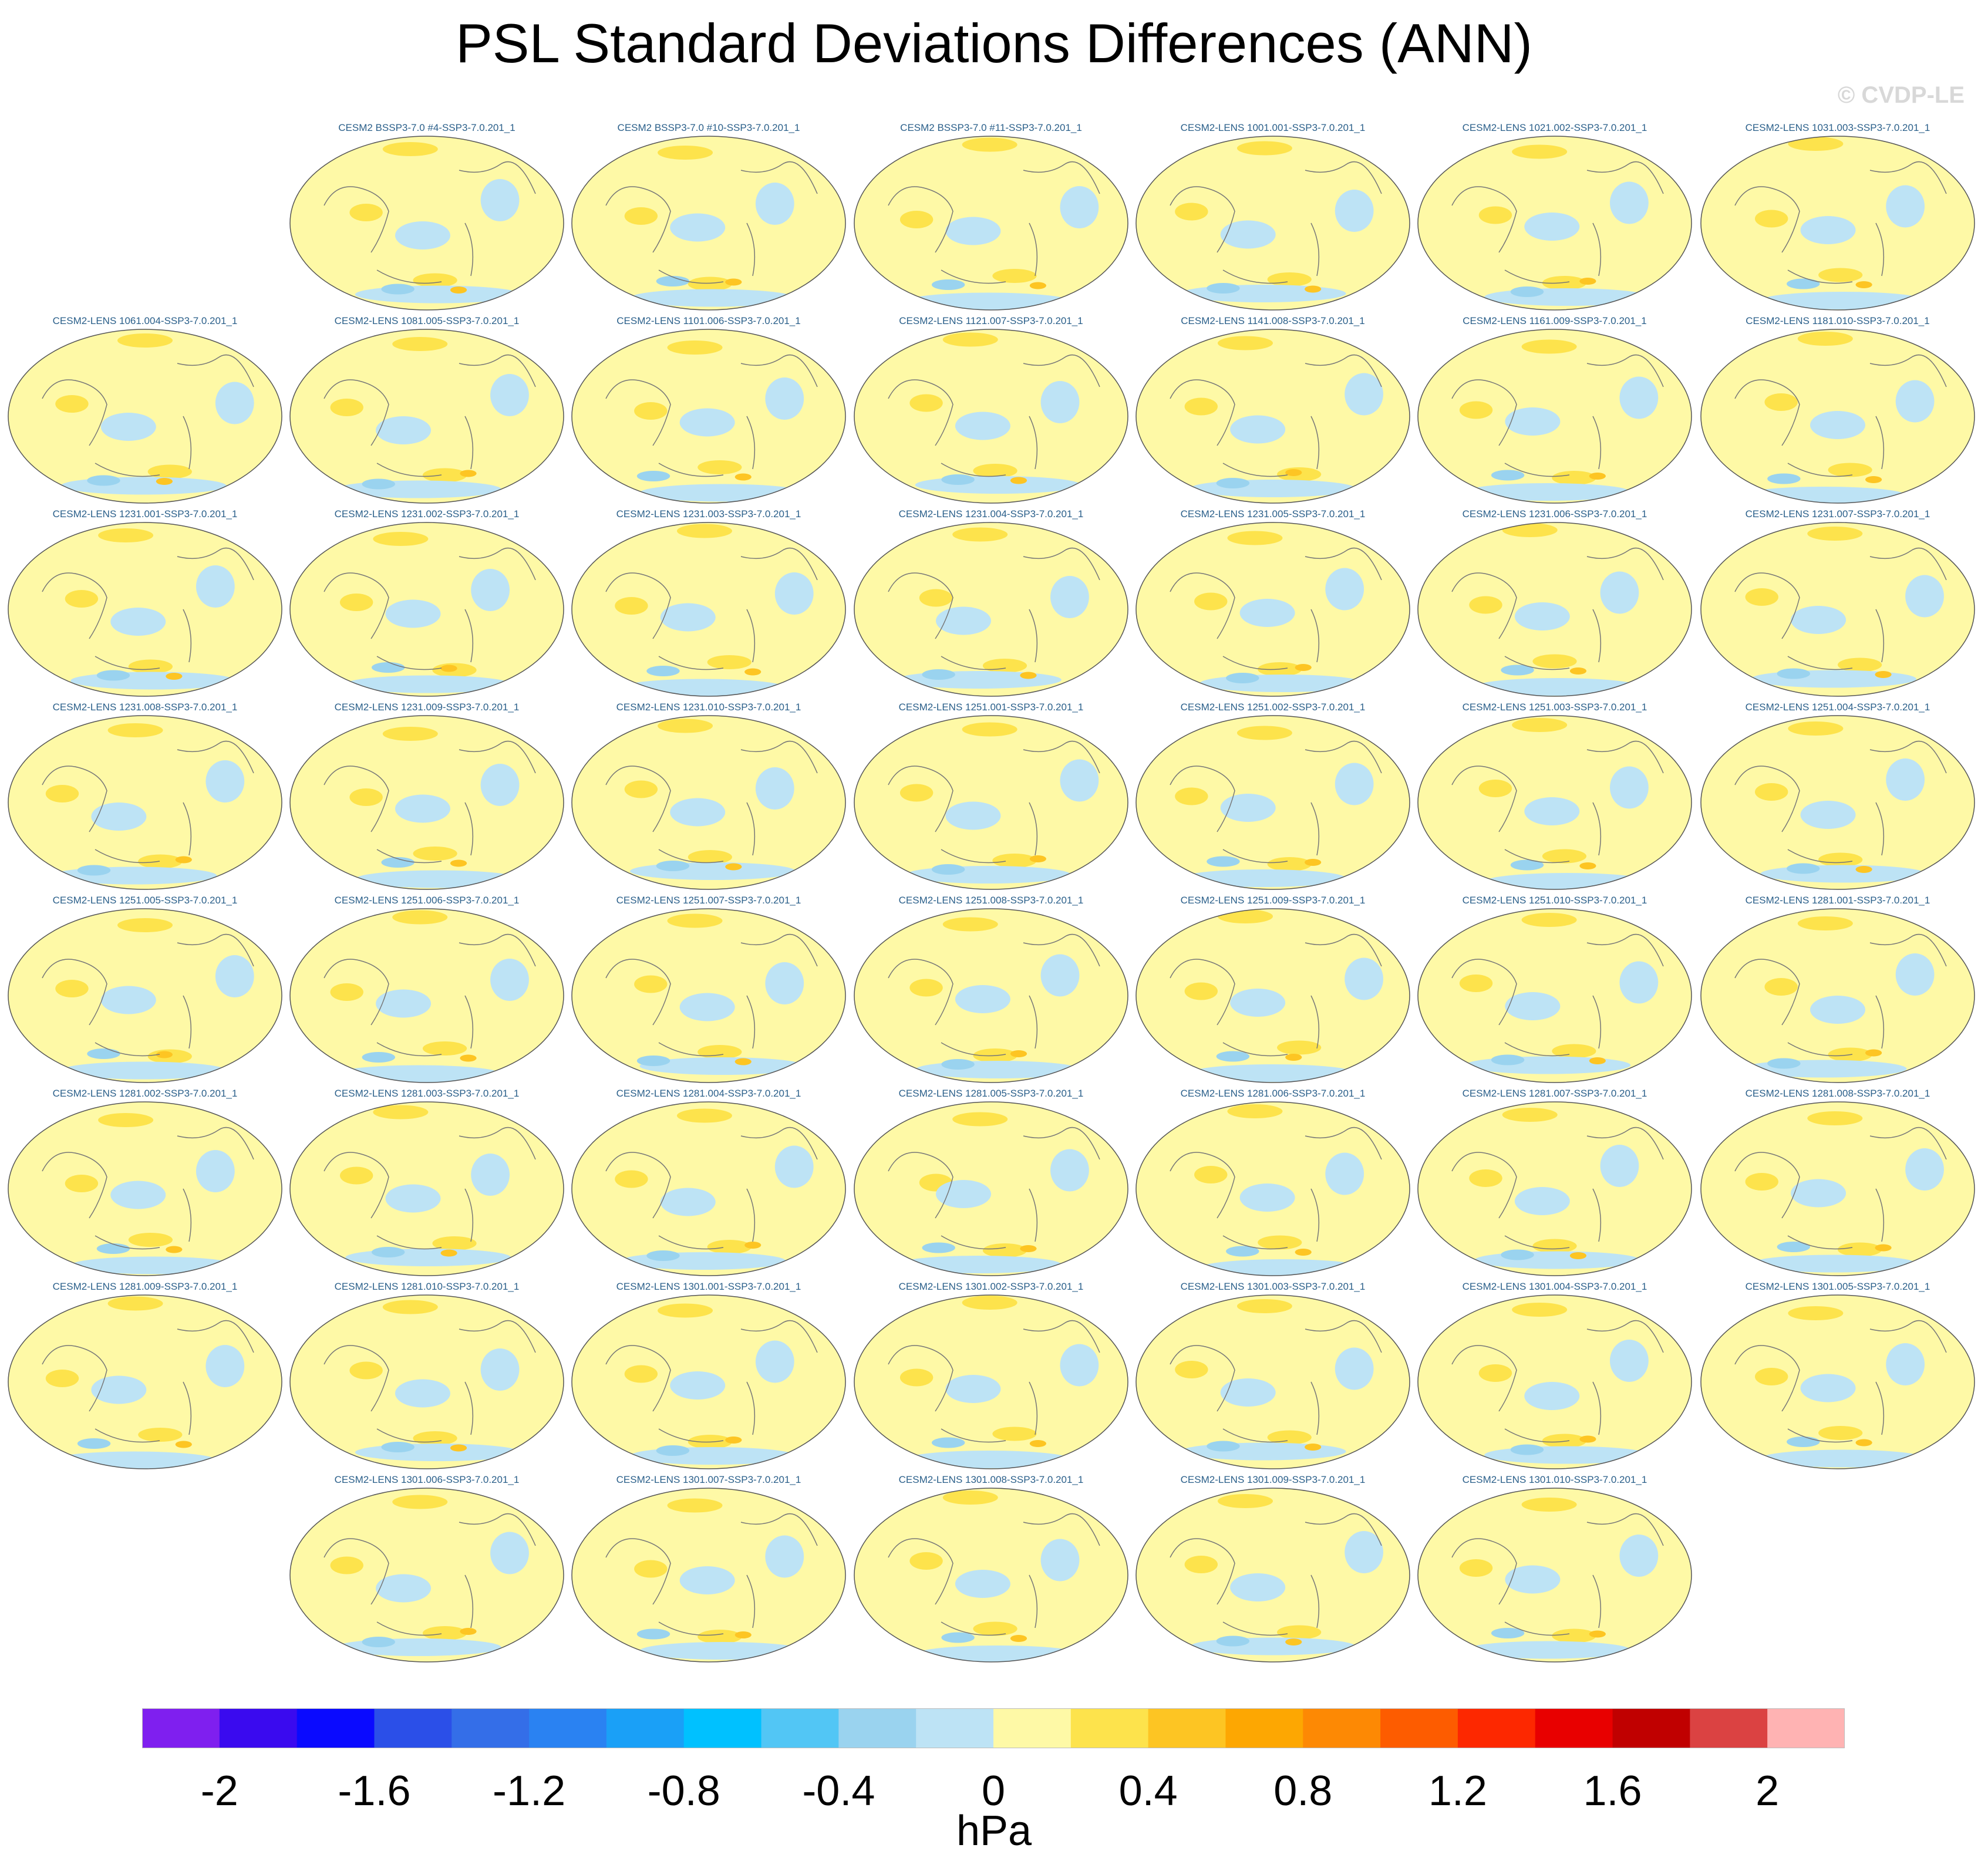 The image size is (1988, 1858). What do you see at coordinates (1838, 900) in the screenshot?
I see `panel-title: CESM2-LENS 1281.001-SSP3-7.0.201_1` at bounding box center [1838, 900].